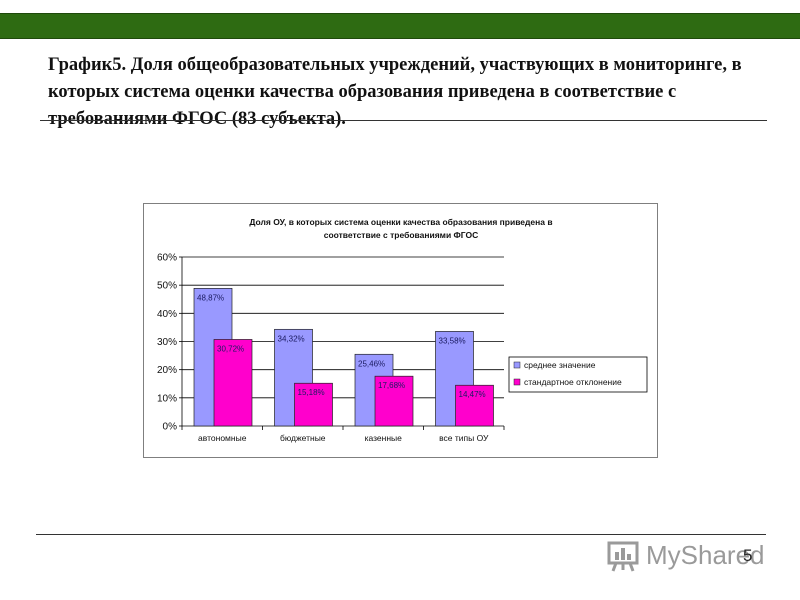 This screenshot has height=600, width=800. Describe the element at coordinates (748, 555) in the screenshot. I see `page-number: 5` at that location.